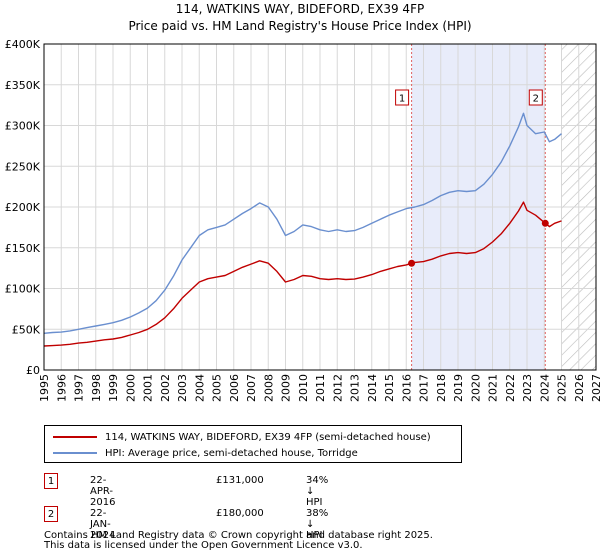  I want to click on sale-number-badge: 1, so click(51, 481).